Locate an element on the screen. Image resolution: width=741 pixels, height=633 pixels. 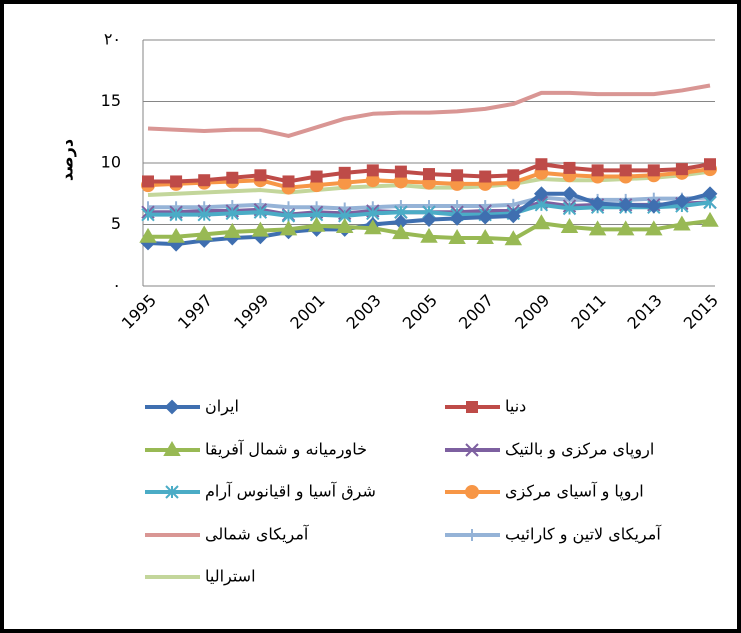
y-tick-label: 15 is located at coordinates (111, 100).